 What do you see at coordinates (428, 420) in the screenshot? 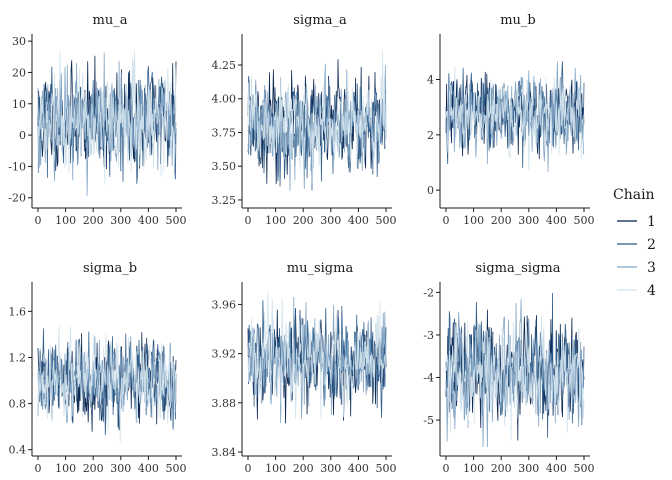
I see `y-tick-label: -5` at bounding box center [428, 420].